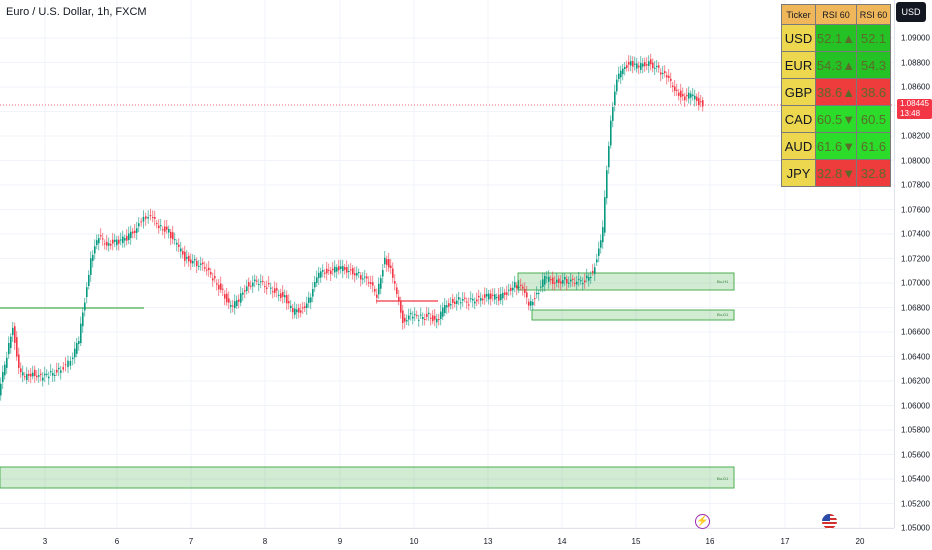 Image resolution: width=932 pixels, height=550 pixels. I want to click on rsi-row-eur: EUR 54.3▲ 54.3, so click(836, 65).